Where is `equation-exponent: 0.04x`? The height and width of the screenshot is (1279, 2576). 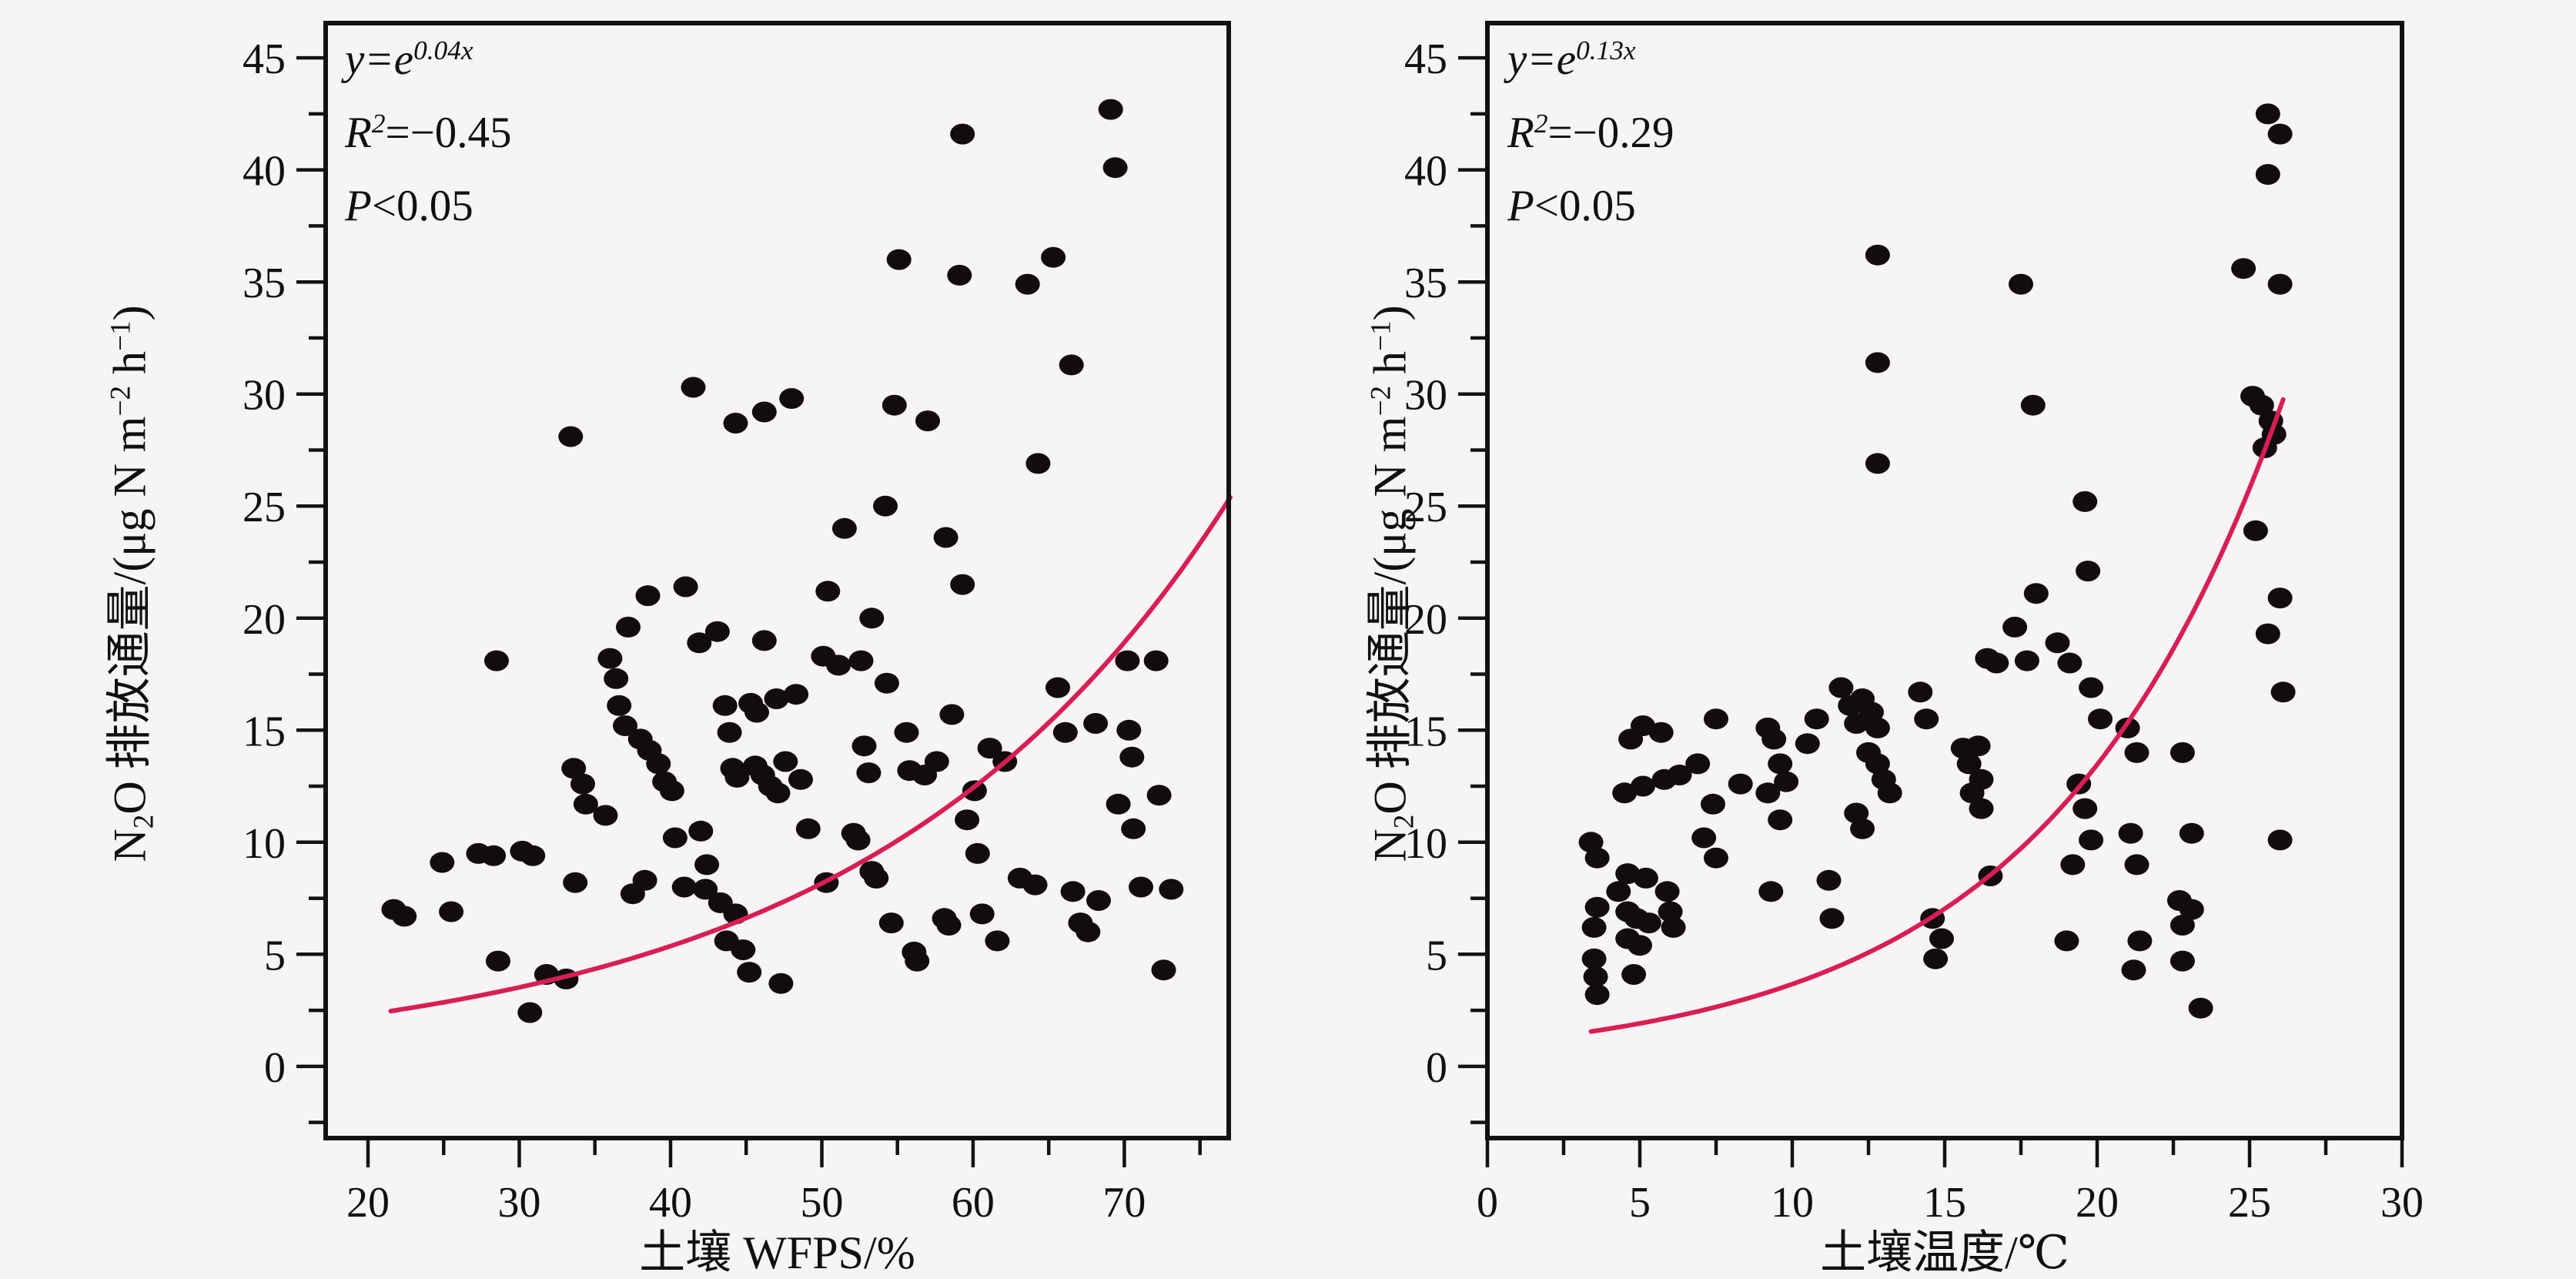 equation-exponent: 0.04x is located at coordinates (443, 50).